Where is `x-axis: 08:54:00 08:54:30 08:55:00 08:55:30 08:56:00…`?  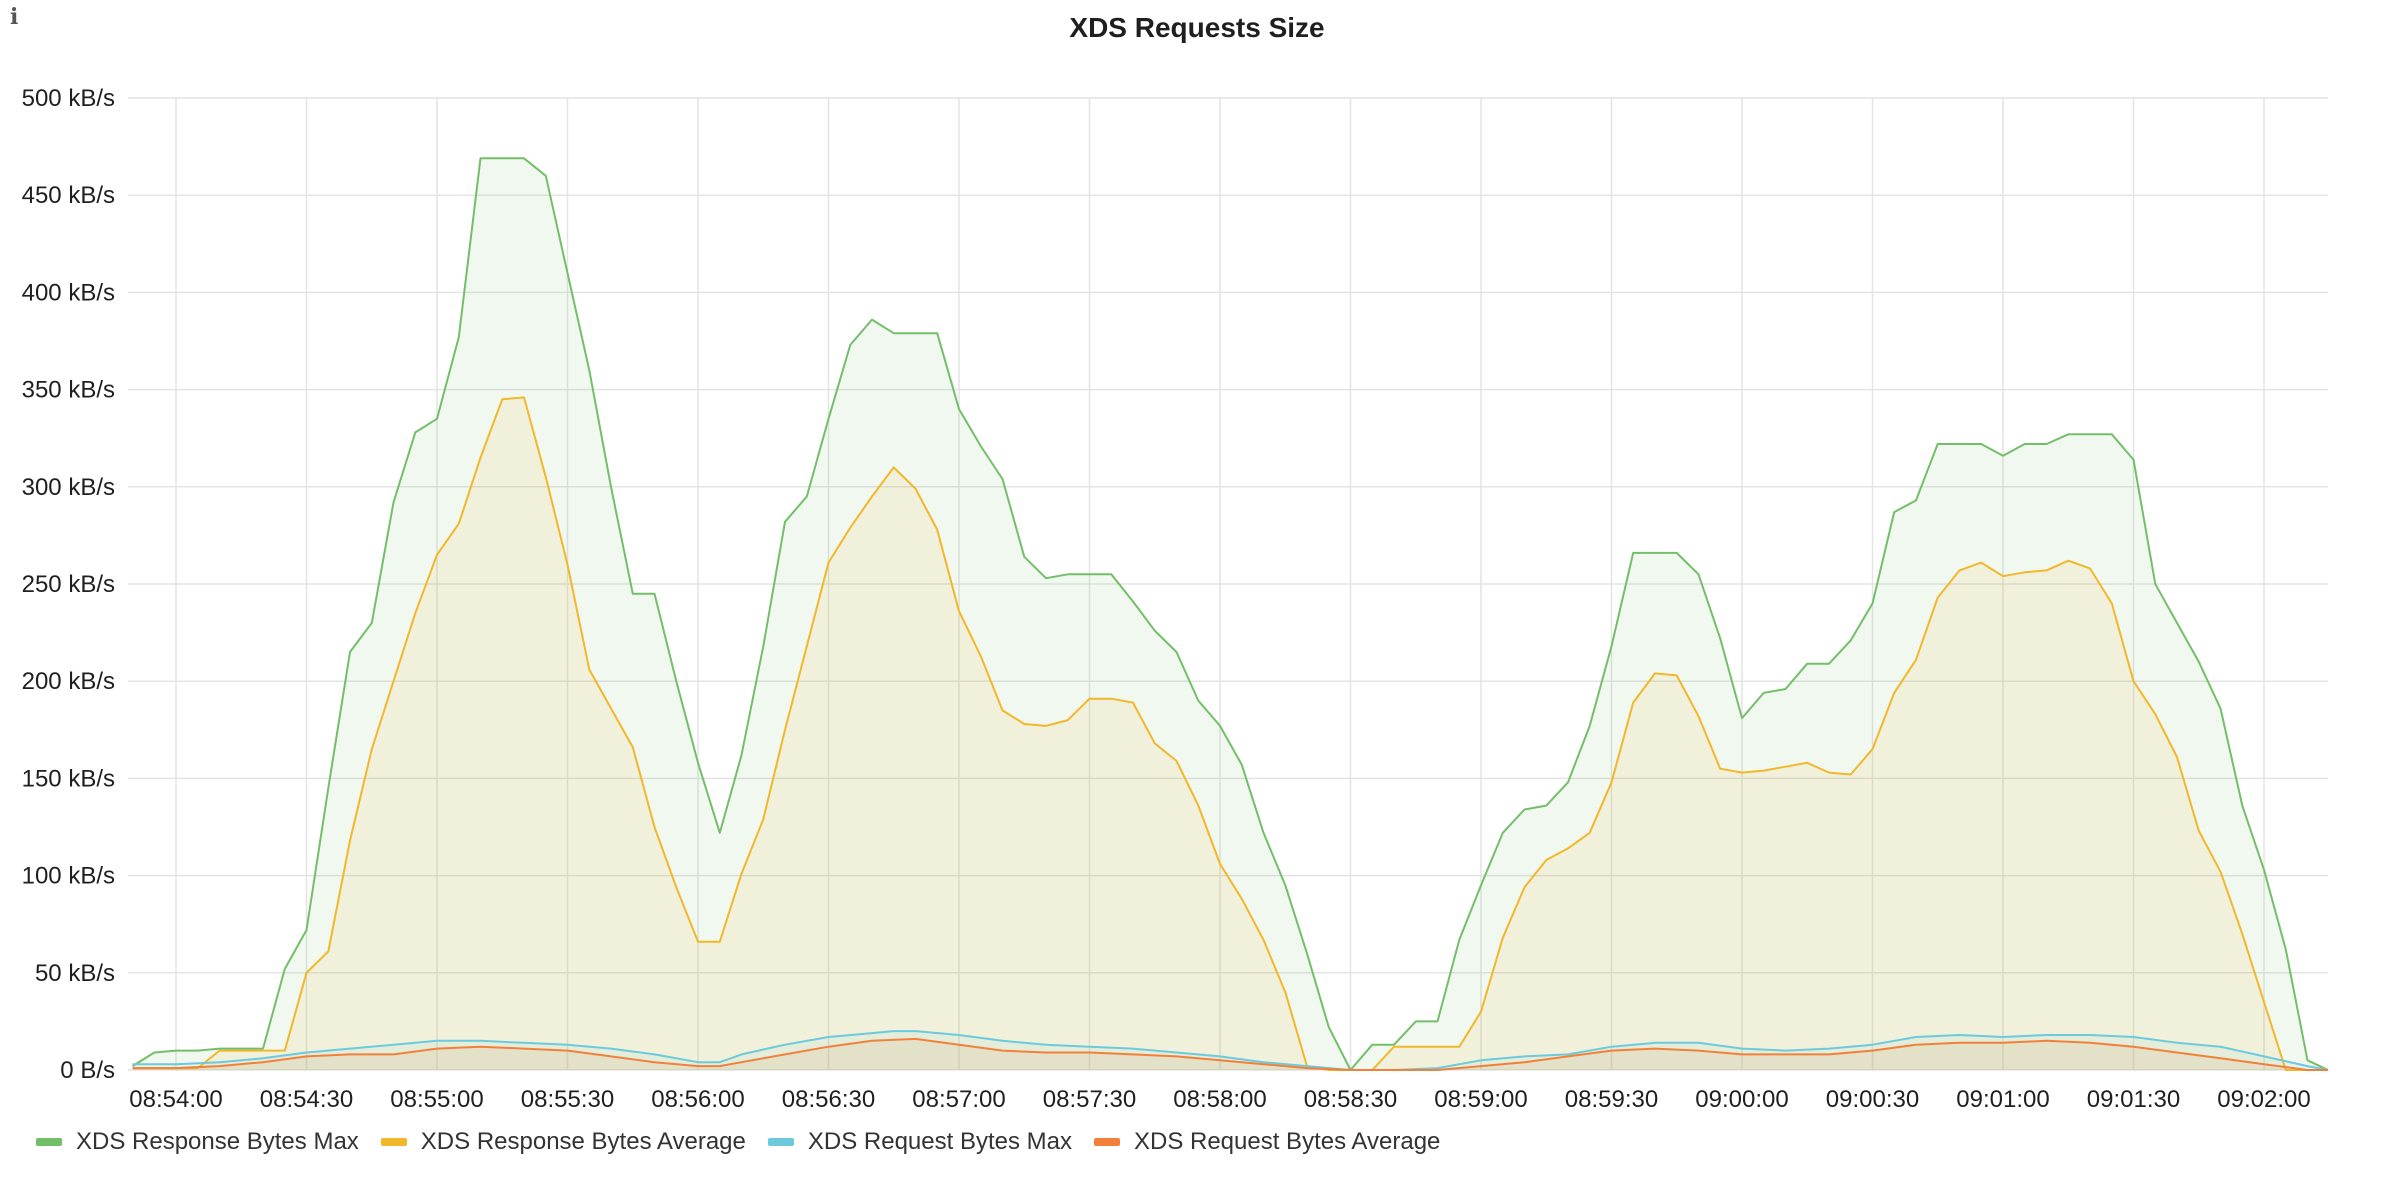
x-axis: 08:54:00 08:54:30 08:55:00 08:55:30 08:56:00… is located at coordinates (1219, 1099).